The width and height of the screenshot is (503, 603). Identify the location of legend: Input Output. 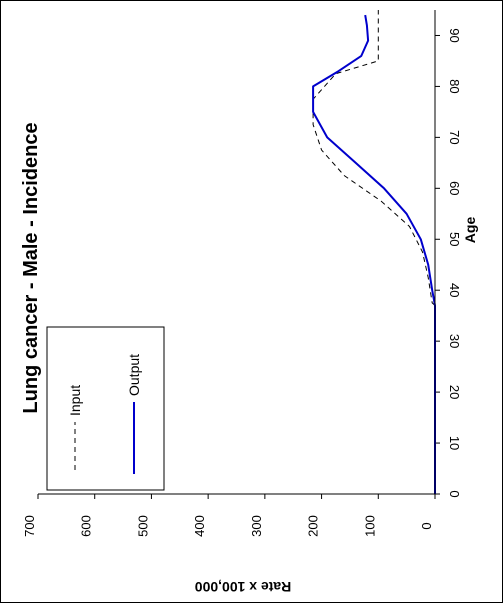
(105, 408).